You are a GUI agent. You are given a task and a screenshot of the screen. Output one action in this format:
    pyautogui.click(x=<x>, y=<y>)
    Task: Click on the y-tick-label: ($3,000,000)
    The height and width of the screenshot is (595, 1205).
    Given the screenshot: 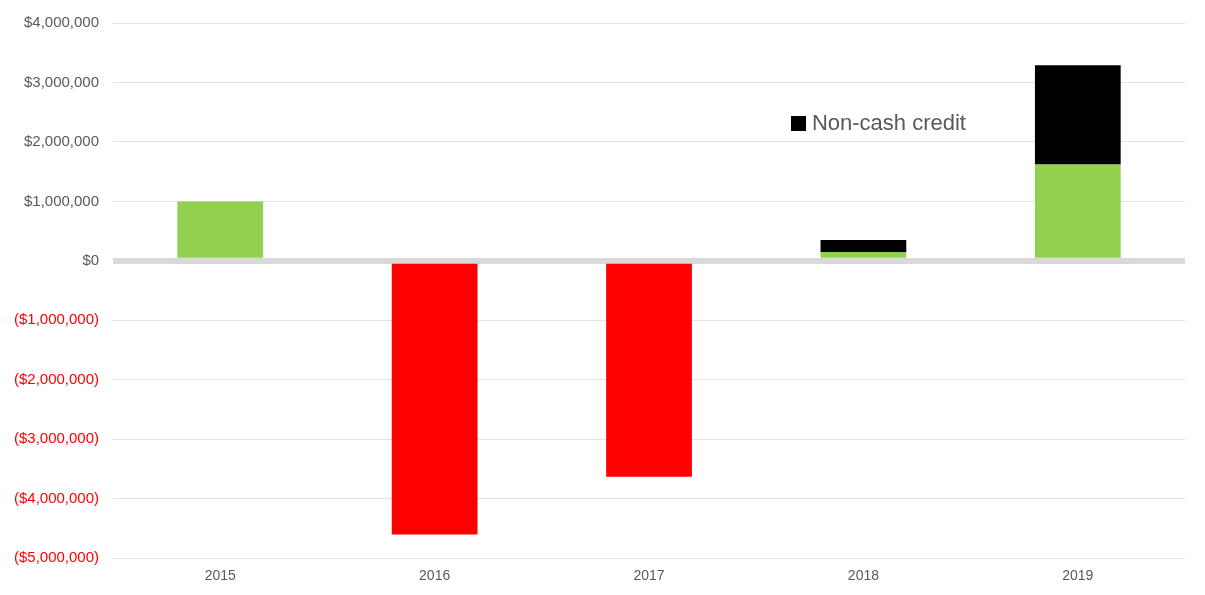 What is the action you would take?
    pyautogui.click(x=56, y=438)
    